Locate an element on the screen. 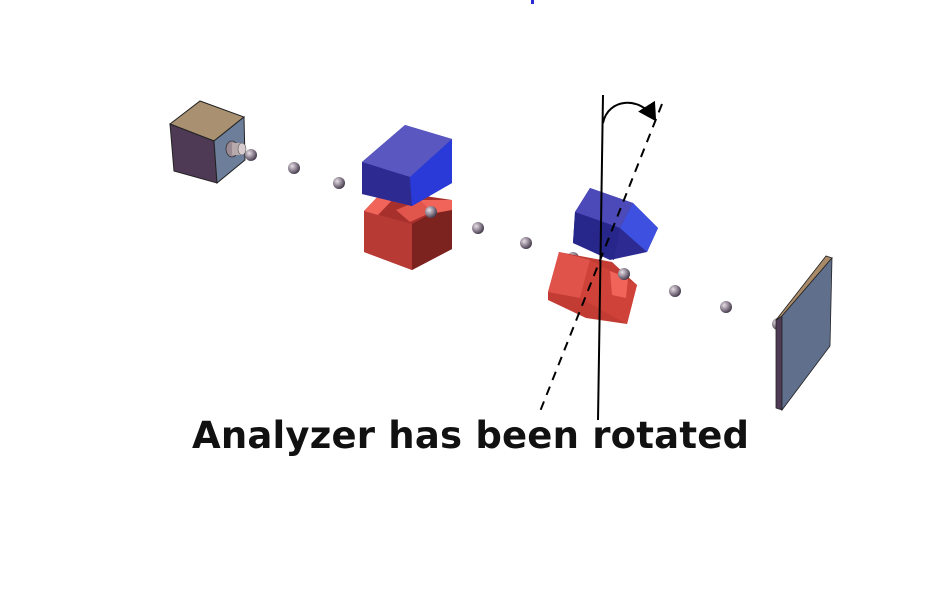 Image resolution: width=948 pixels, height=598 pixels. detector-screen-icon is located at coordinates (804, 333).